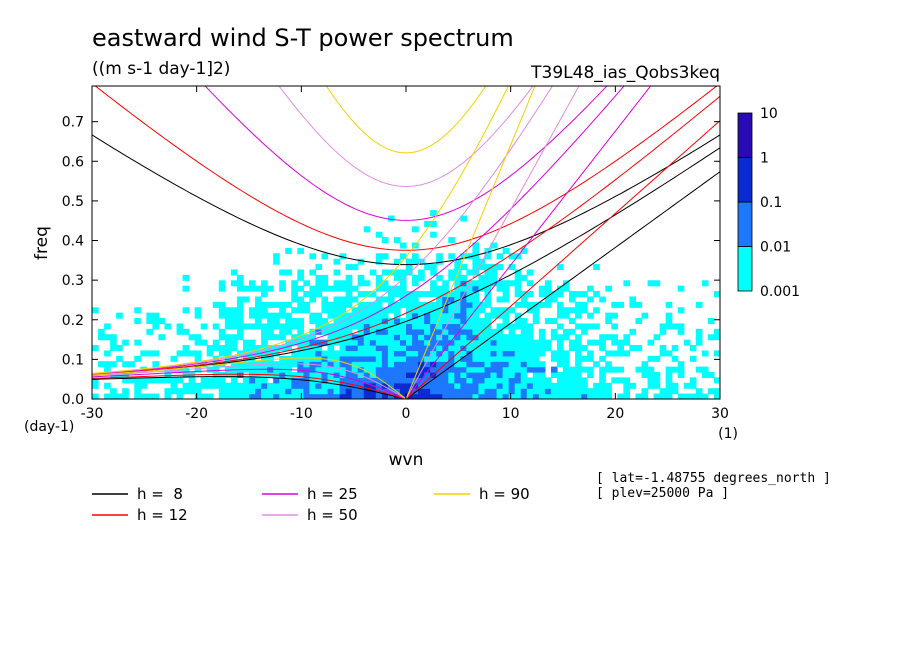  Describe the element at coordinates (406, 200) in the screenshot. I see `inertio-gravity-curve` at that location.